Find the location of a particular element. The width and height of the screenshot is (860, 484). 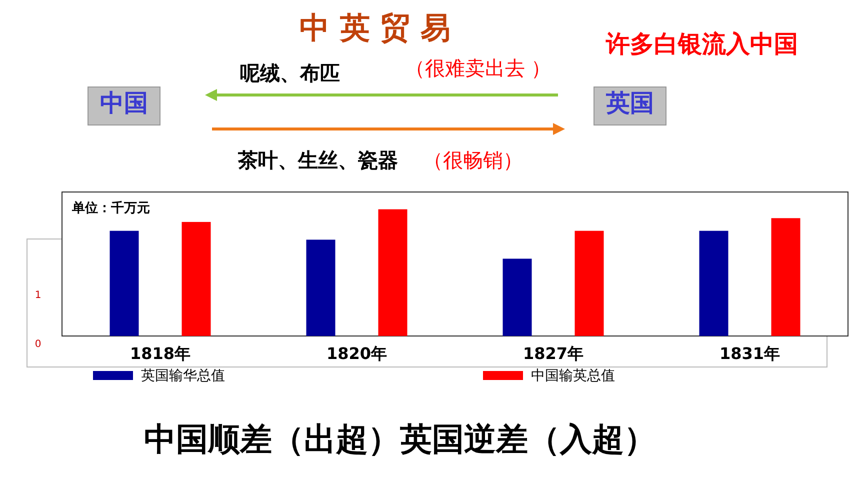

text: 英国 is located at coordinates (629, 103).